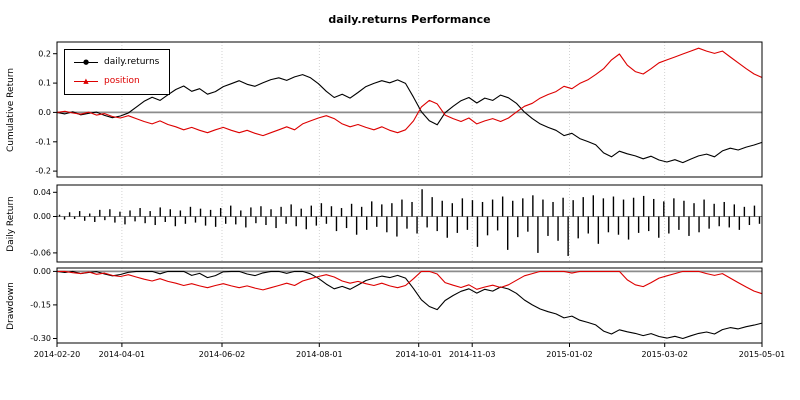 Image resolution: width=800 pixels, height=400 pixels. I want to click on y-tick-label: -0.06, so click(40, 253).